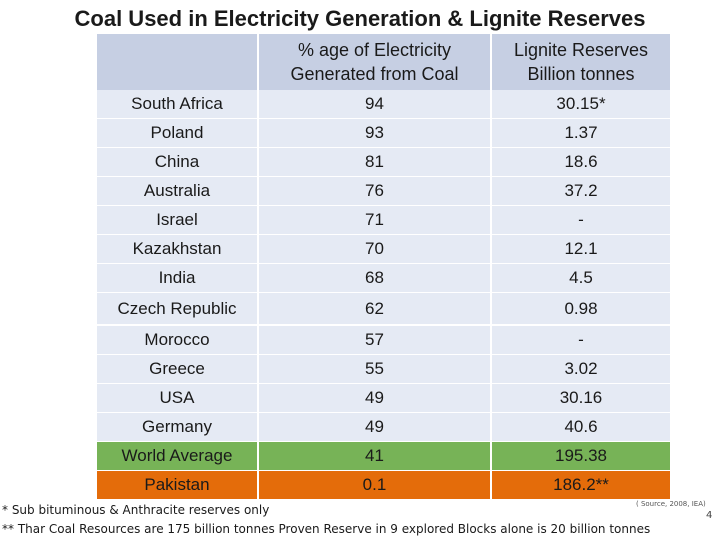 The width and height of the screenshot is (720, 540). I want to click on table-row: China 81 18.6, so click(383, 162).